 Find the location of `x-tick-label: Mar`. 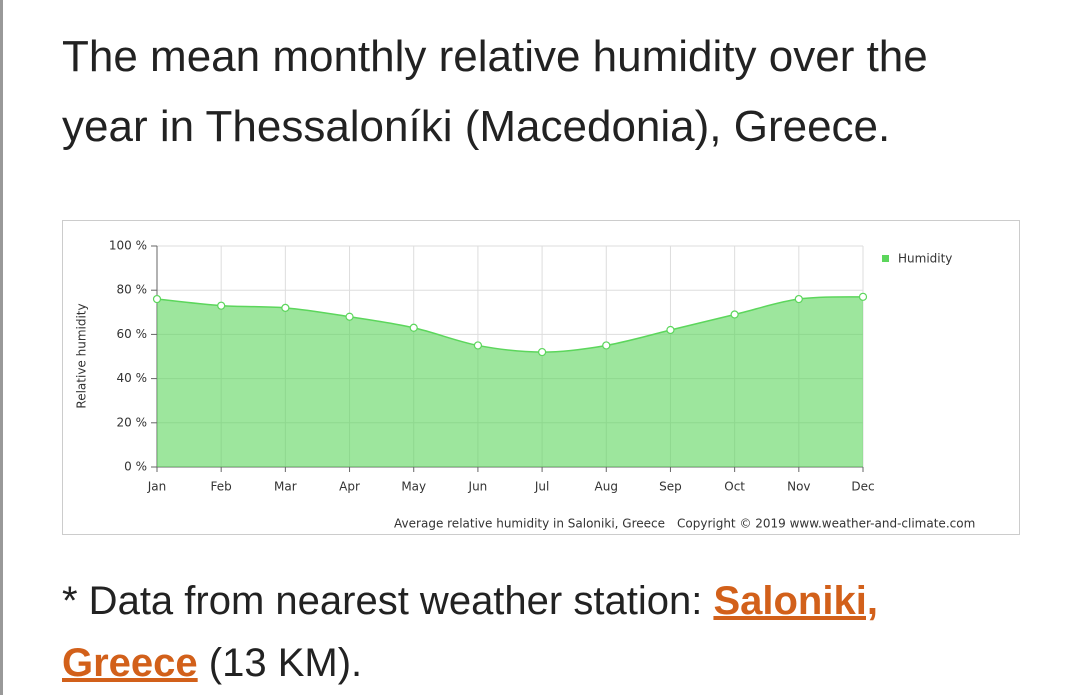

x-tick-label: Mar is located at coordinates (285, 487).